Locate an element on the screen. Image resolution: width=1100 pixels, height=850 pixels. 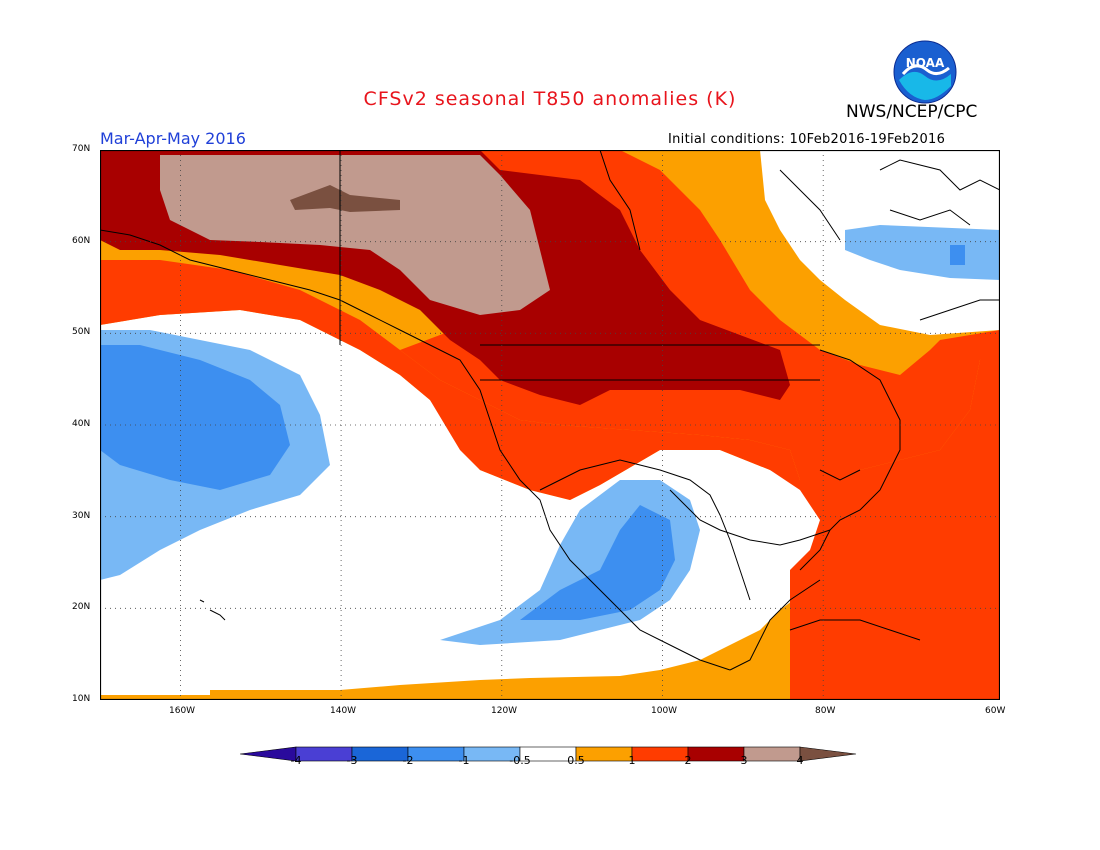
forecast-period: Mar-Apr-May 2016 is located at coordinates (173, 138).